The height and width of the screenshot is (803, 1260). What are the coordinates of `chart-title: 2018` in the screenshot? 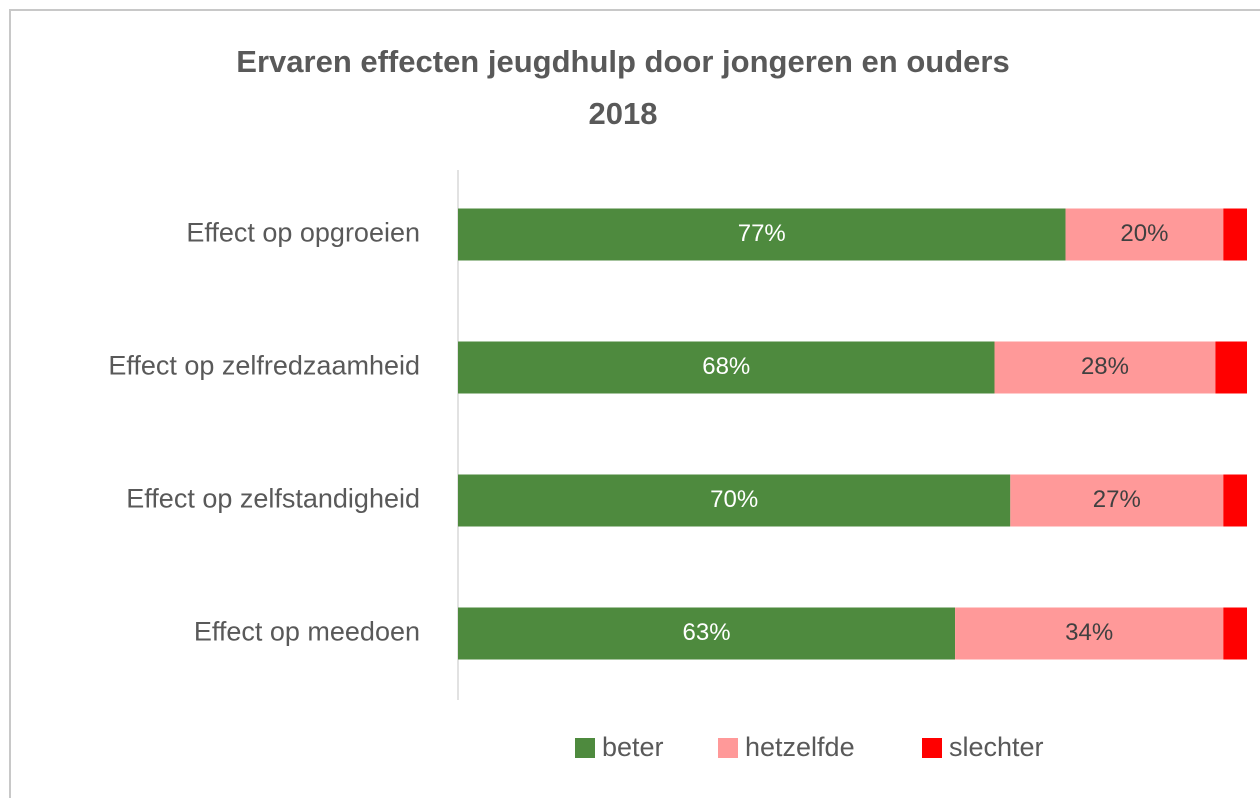 It's located at (623, 113).